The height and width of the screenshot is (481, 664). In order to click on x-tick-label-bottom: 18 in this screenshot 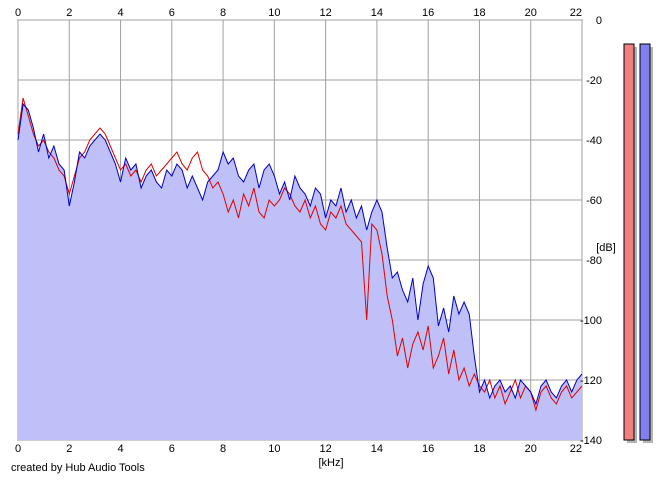, I will do `click(479, 449)`.